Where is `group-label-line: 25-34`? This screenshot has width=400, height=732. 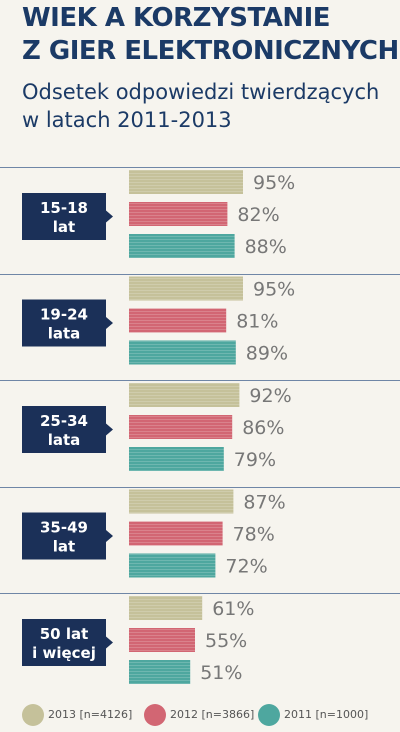
group-label-line: 25-34 is located at coordinates (64, 421).